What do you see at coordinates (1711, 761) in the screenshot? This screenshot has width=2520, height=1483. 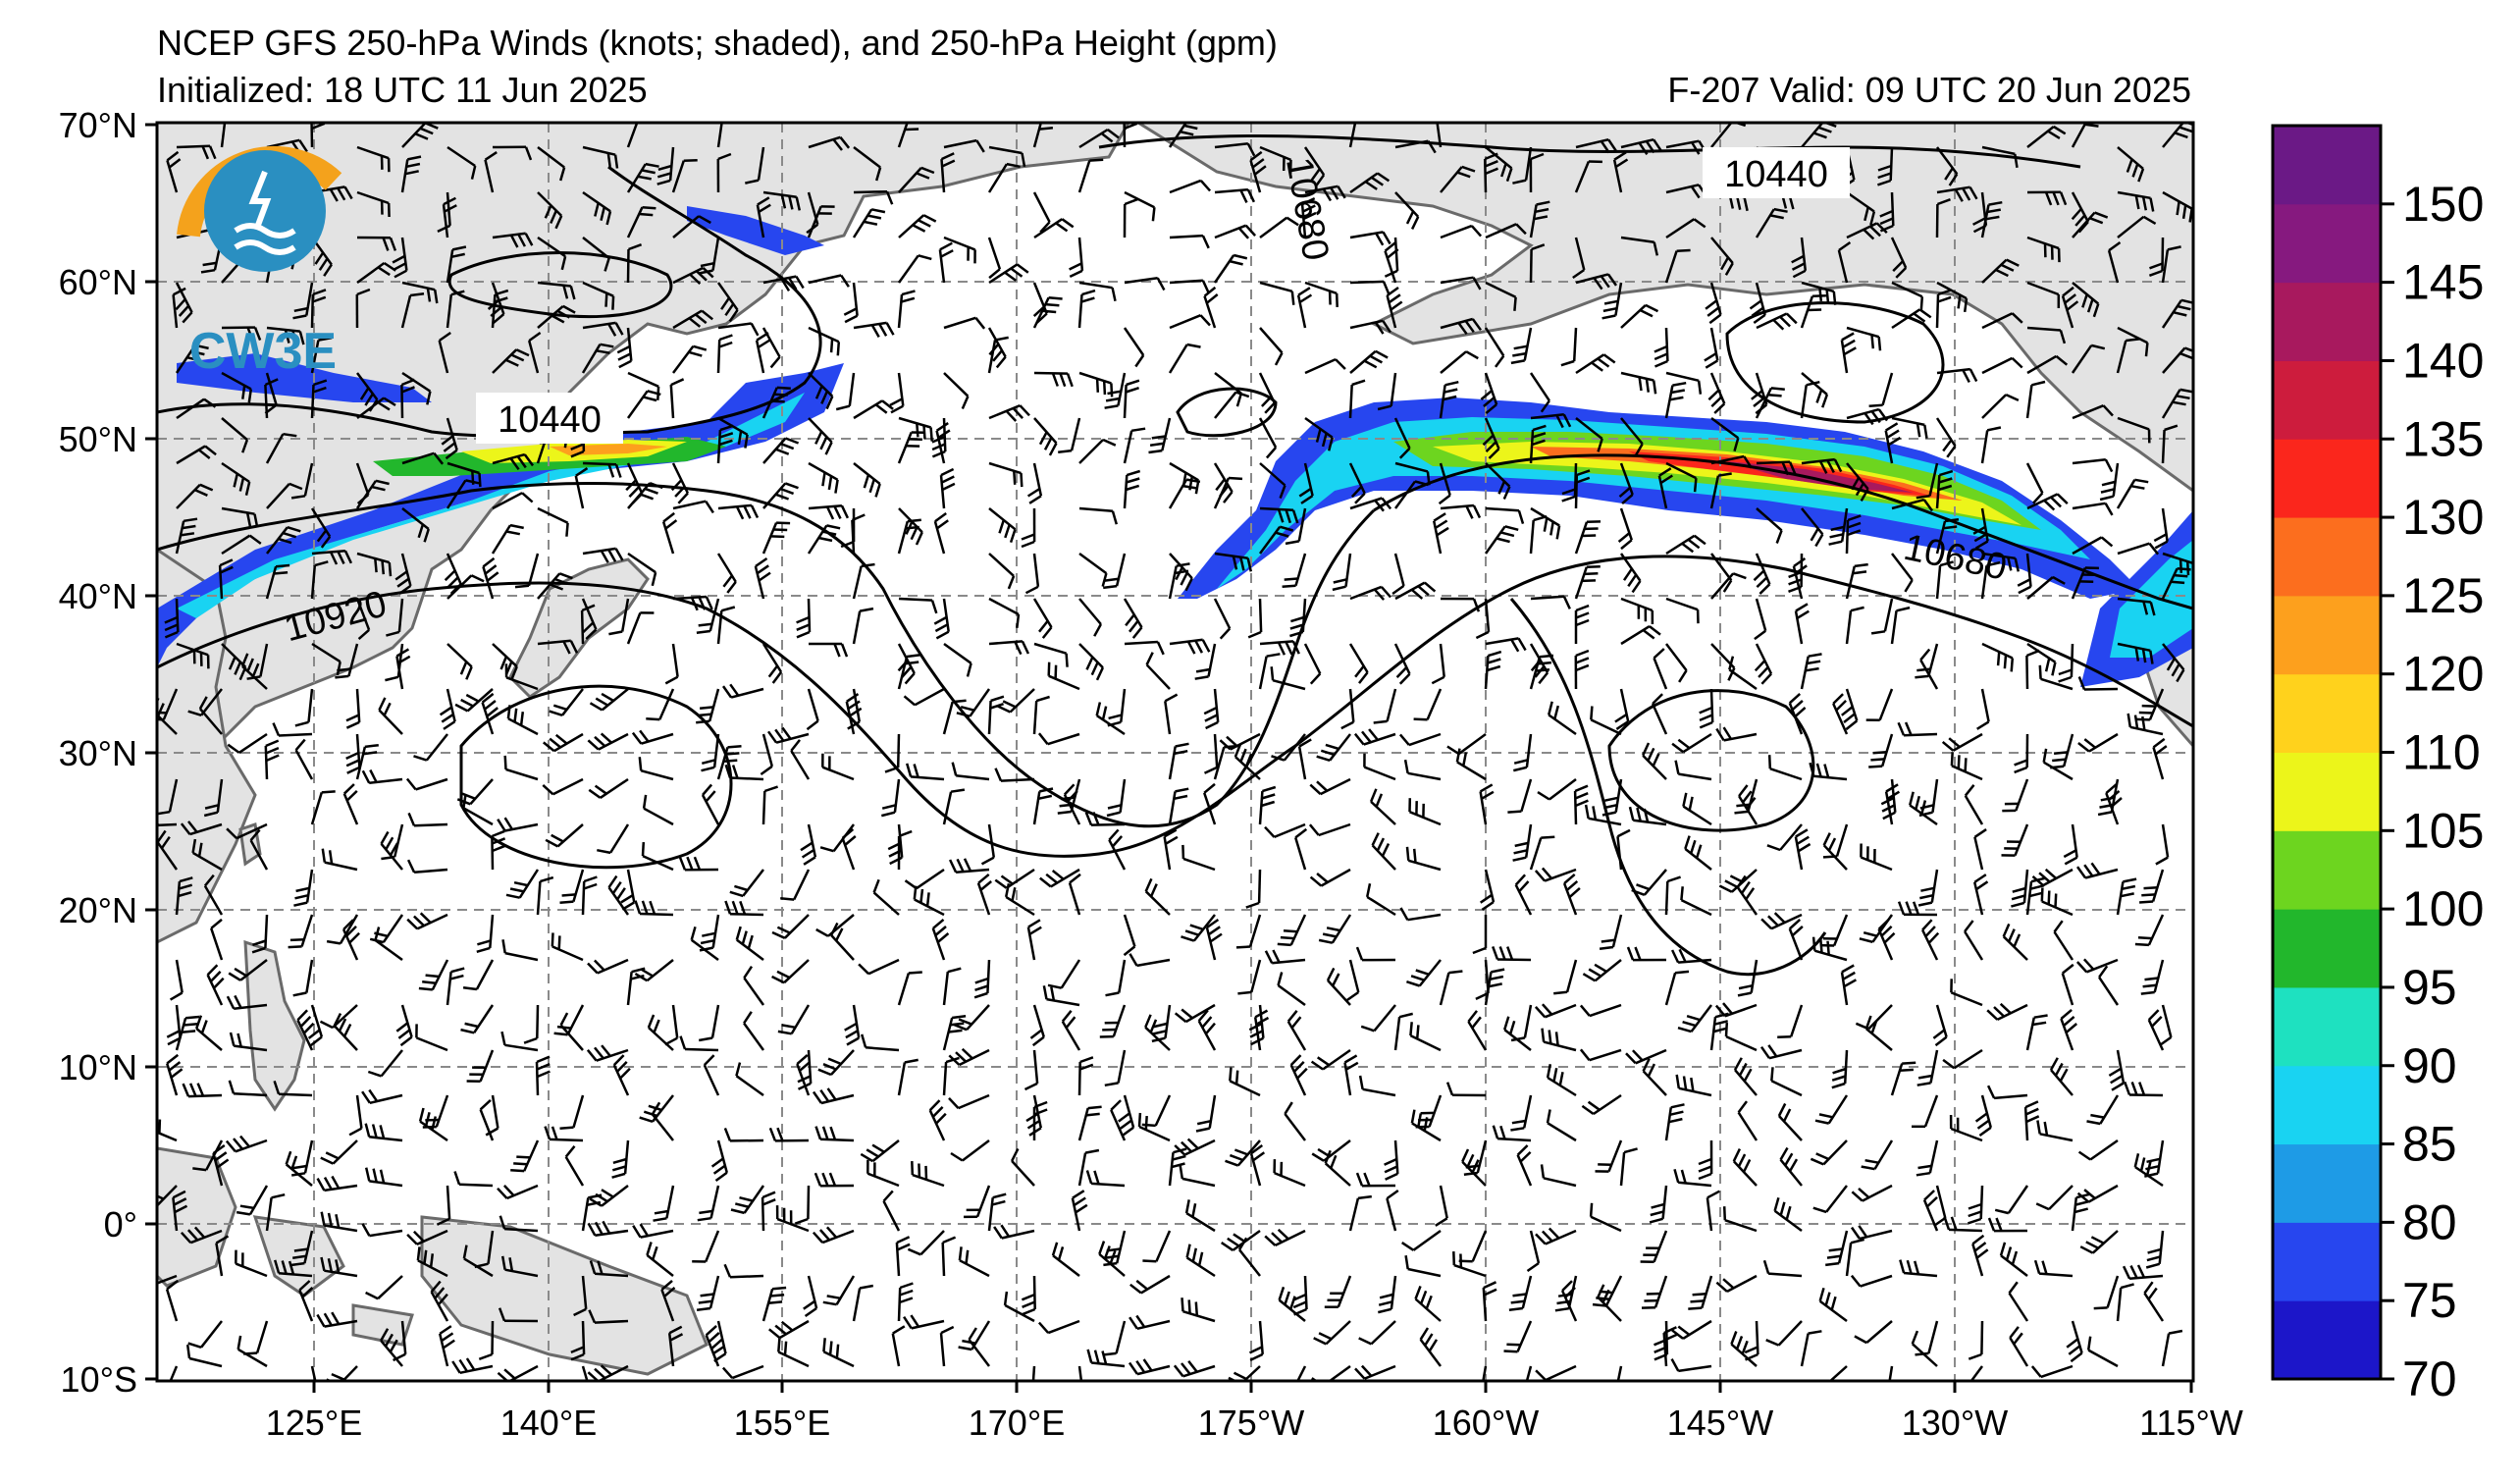 I see `contour-high-east` at bounding box center [1711, 761].